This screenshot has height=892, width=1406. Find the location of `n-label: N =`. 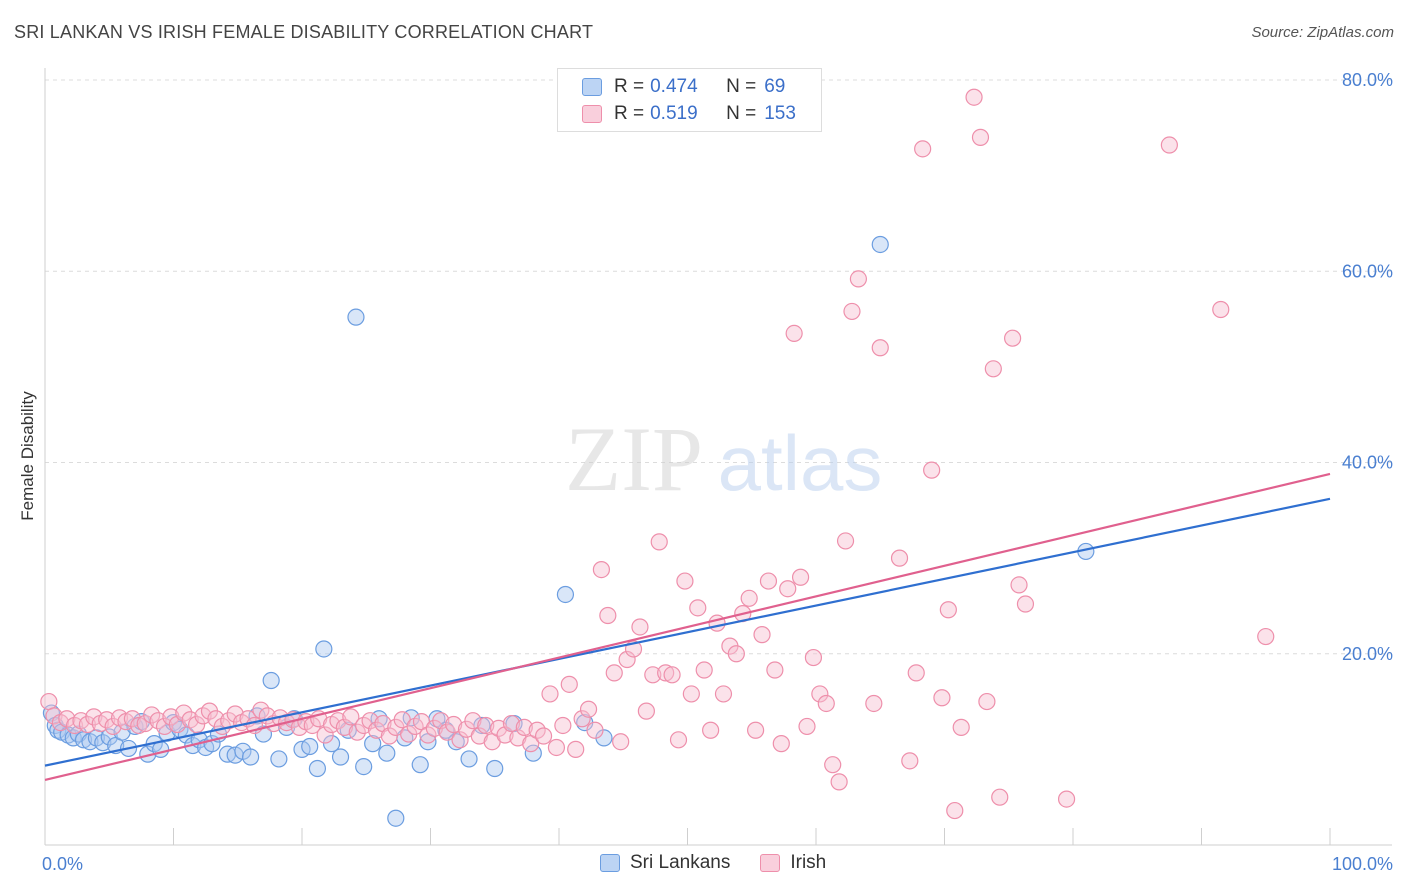

n-label: N = is located at coordinates (741, 86).